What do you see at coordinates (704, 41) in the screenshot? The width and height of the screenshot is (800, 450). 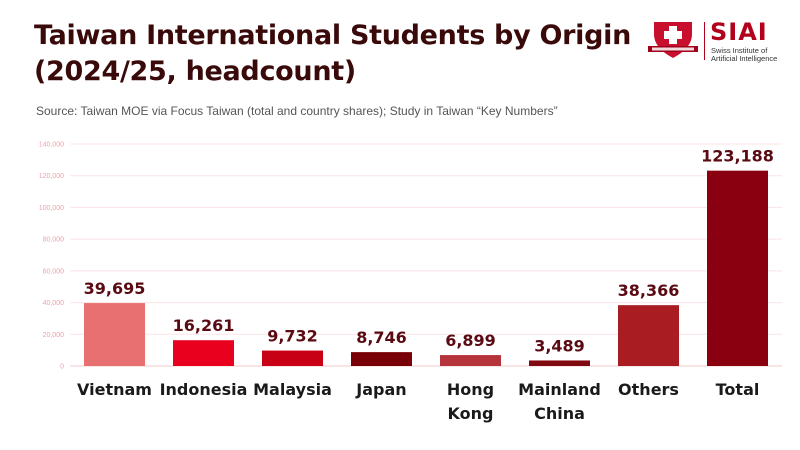 I see `logo-divider` at bounding box center [704, 41].